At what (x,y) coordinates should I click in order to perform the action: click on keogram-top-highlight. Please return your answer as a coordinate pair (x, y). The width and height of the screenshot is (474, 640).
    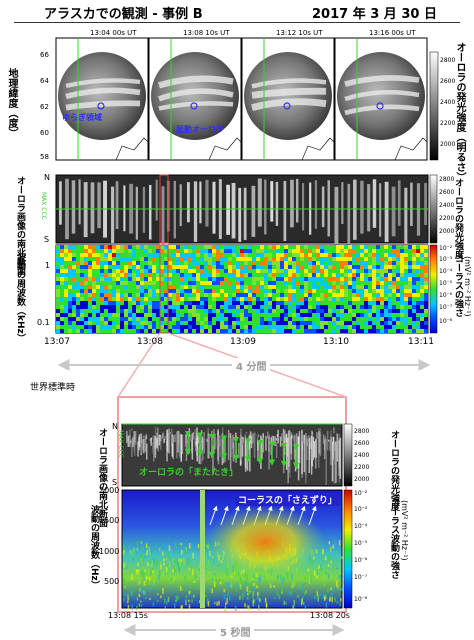
    Looking at the image, I should click on (164, 209).